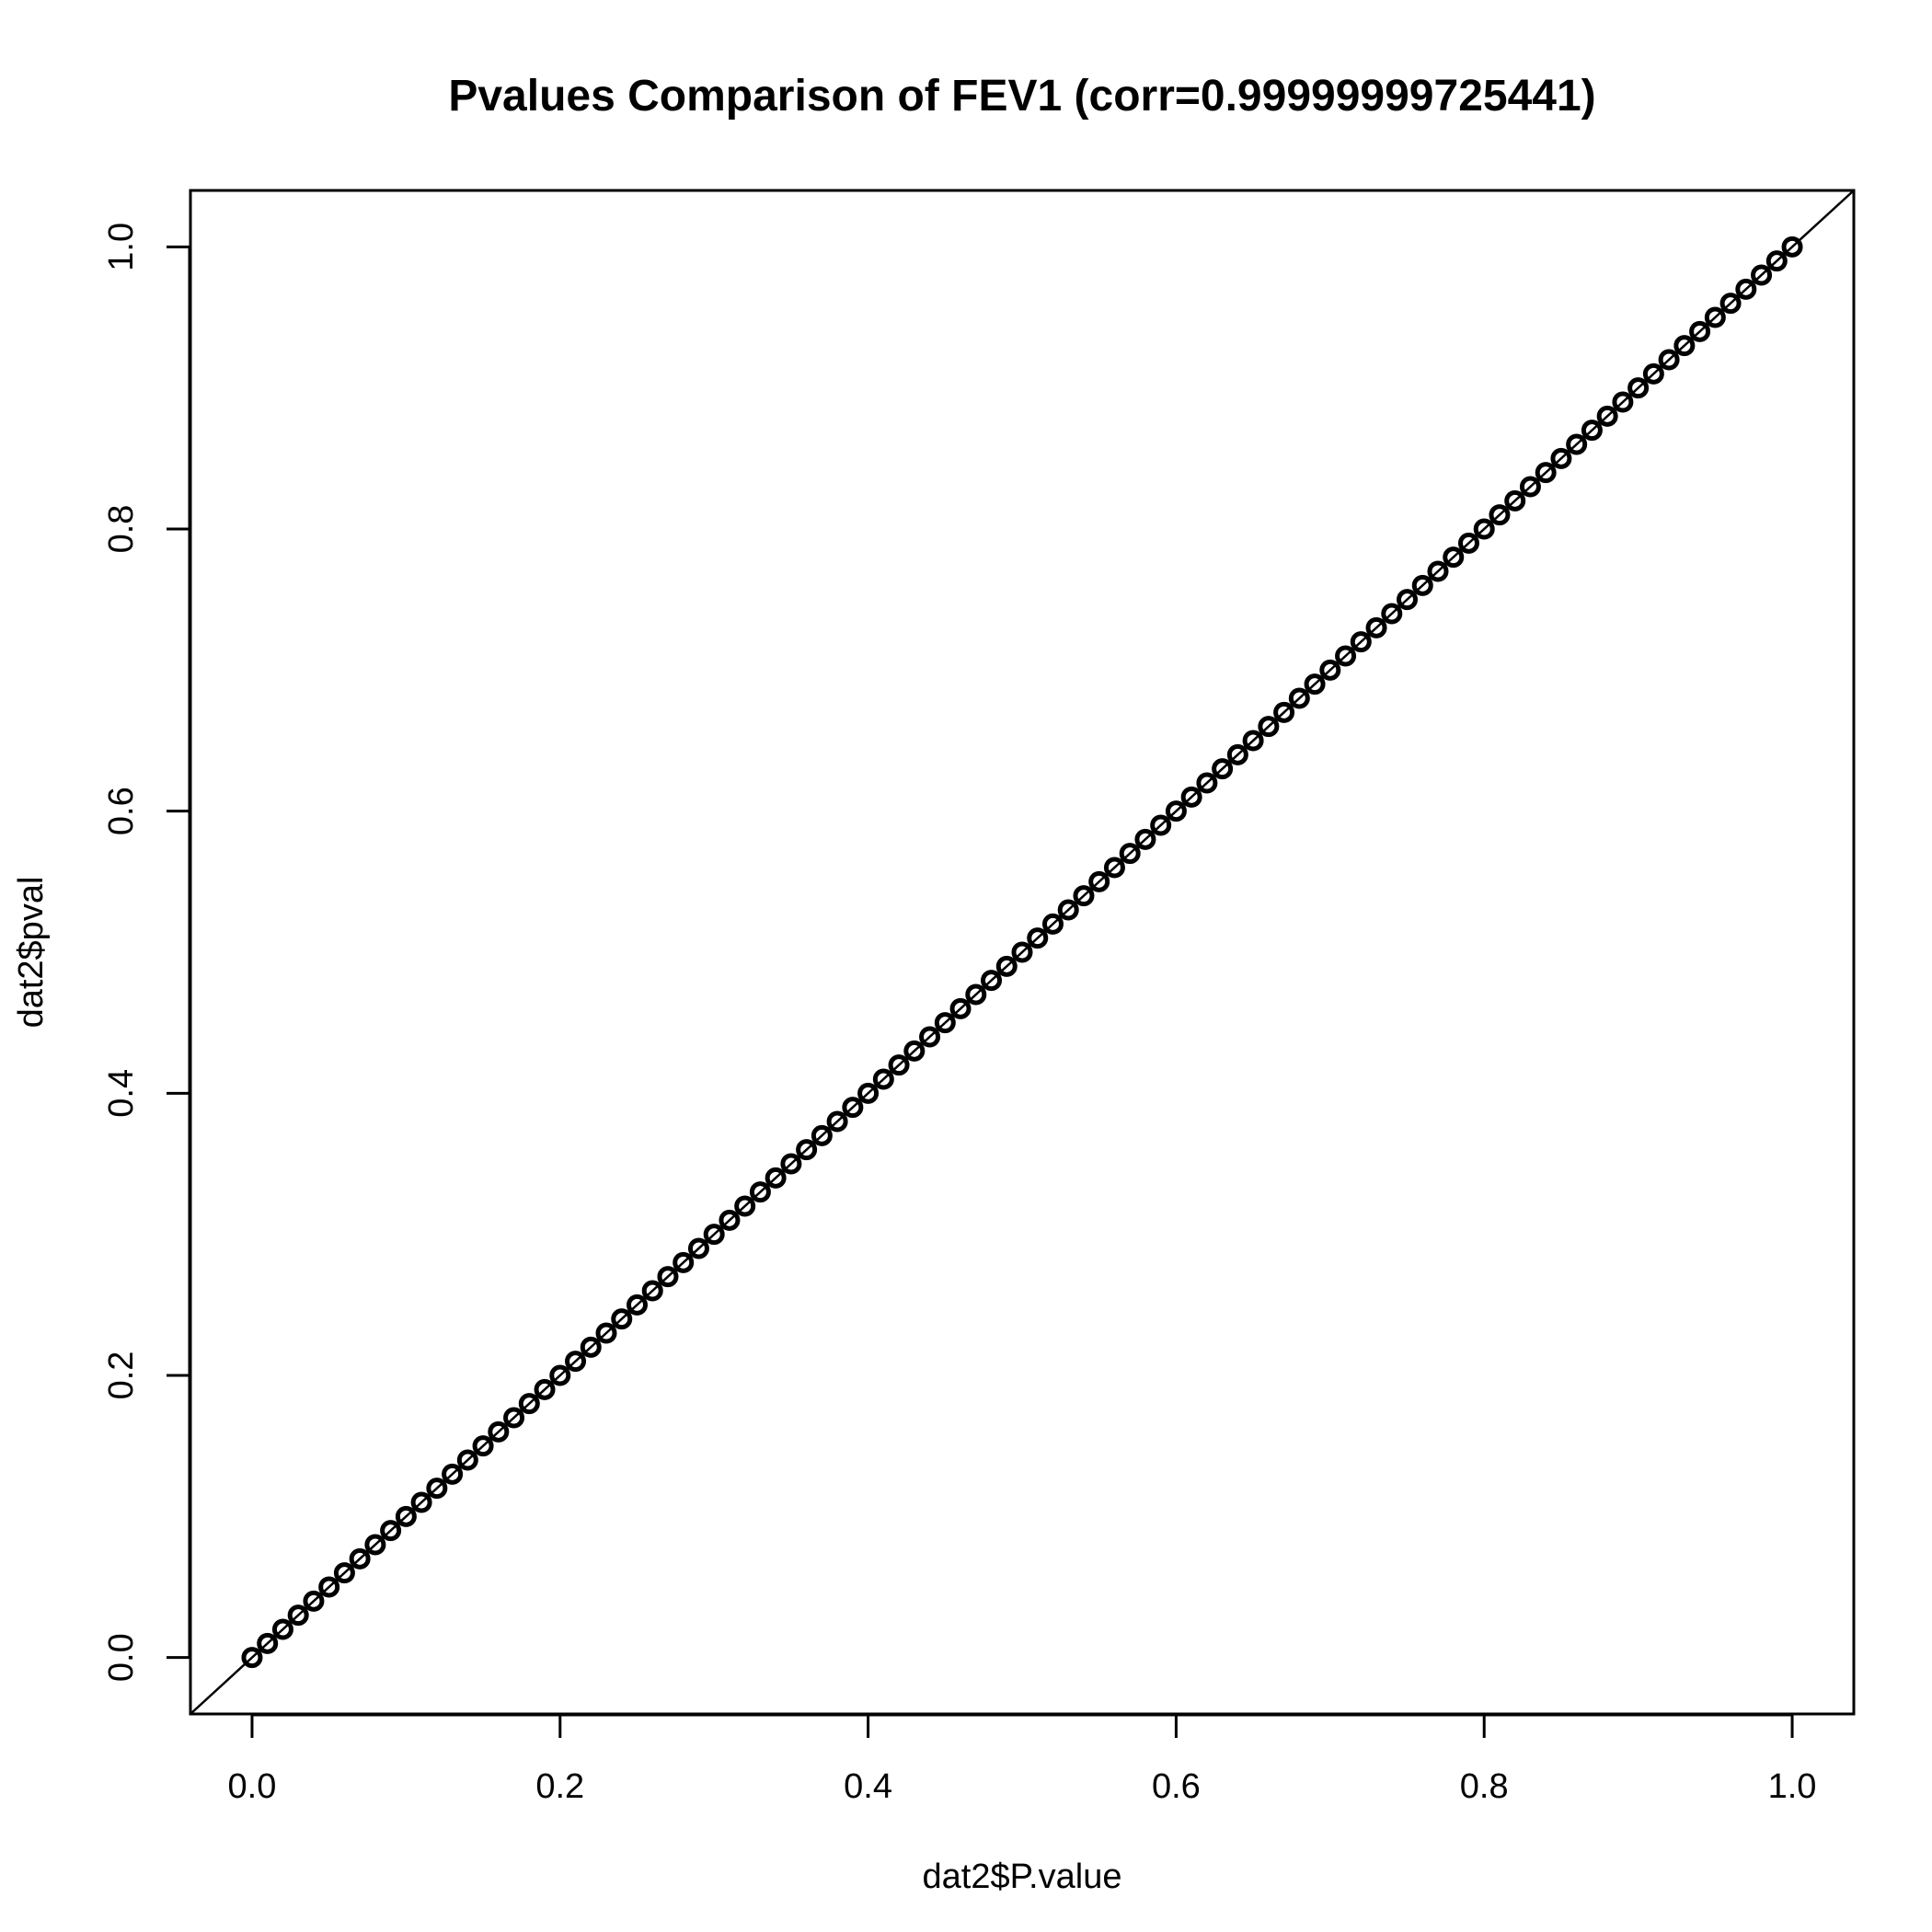  I want to click on y-tick-label: 1.0, so click(121, 247).